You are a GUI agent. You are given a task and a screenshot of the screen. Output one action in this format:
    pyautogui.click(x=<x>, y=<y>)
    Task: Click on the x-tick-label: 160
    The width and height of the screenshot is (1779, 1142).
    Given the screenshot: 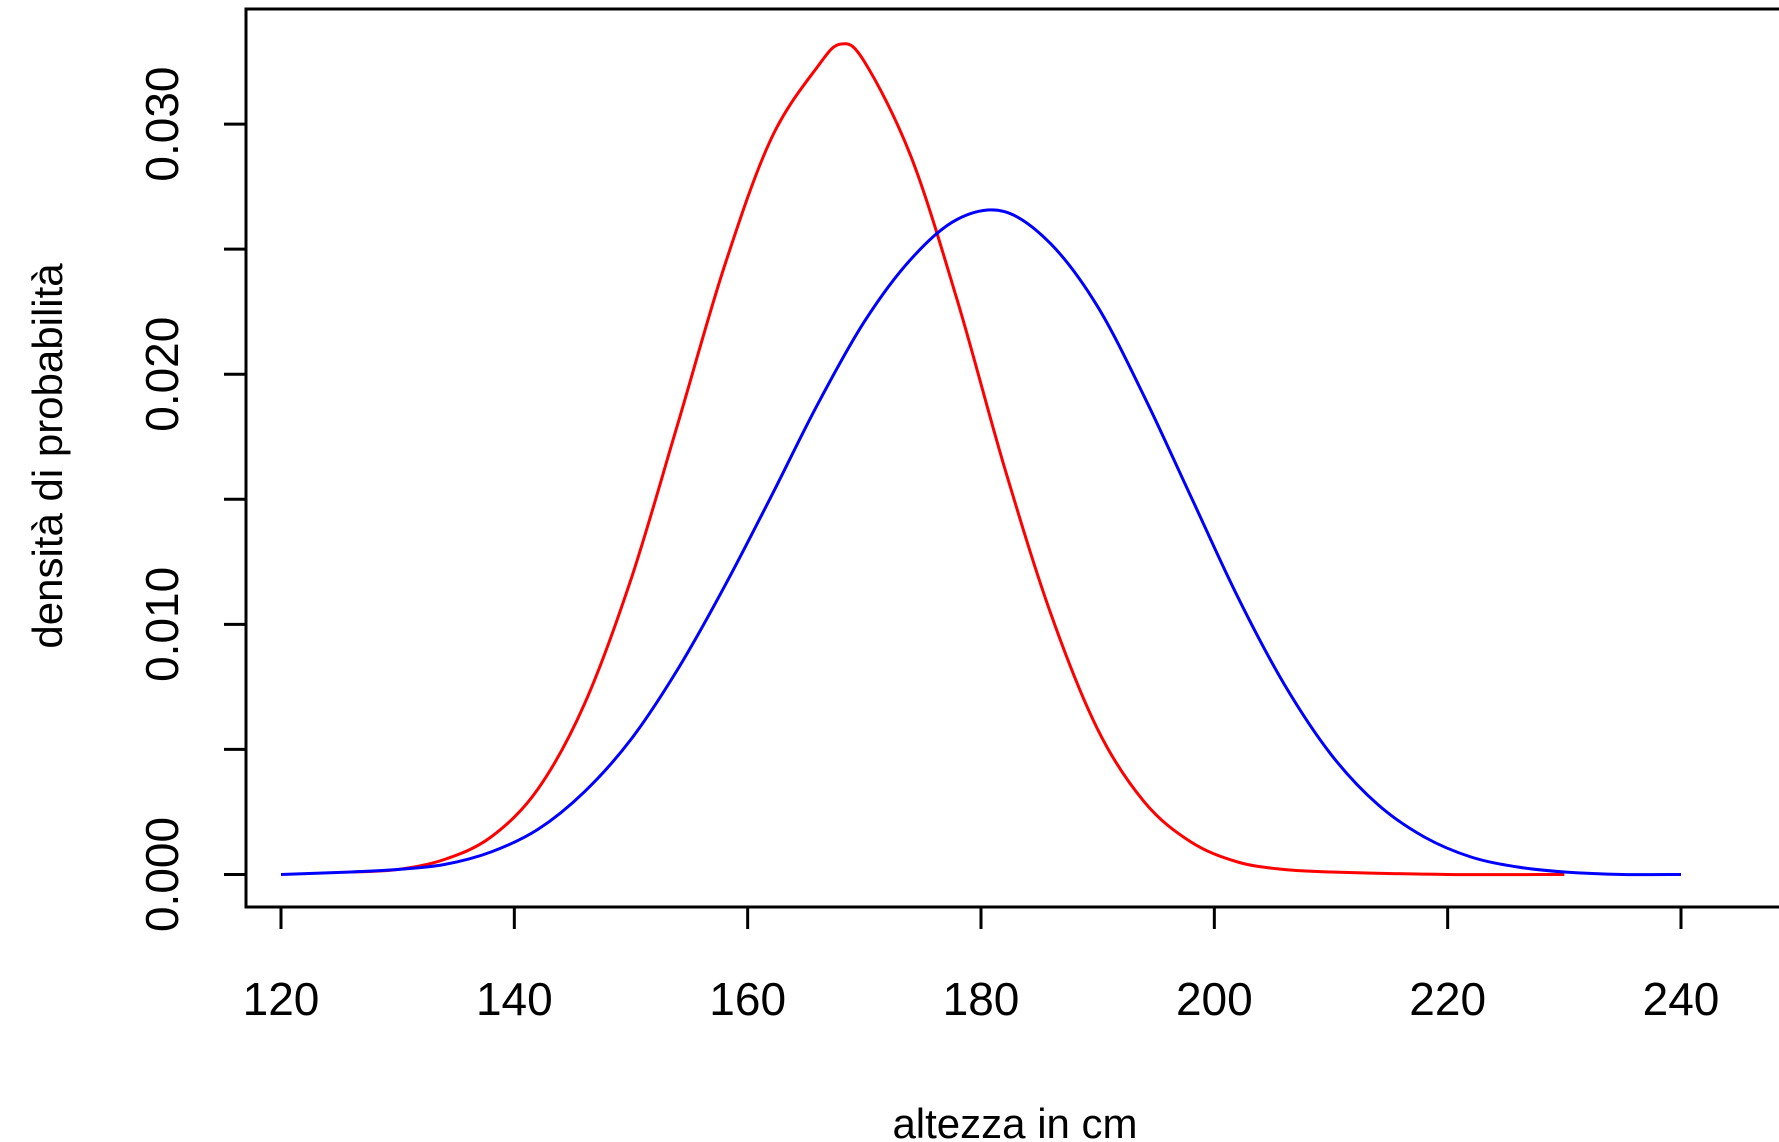 What is the action you would take?
    pyautogui.click(x=747, y=999)
    